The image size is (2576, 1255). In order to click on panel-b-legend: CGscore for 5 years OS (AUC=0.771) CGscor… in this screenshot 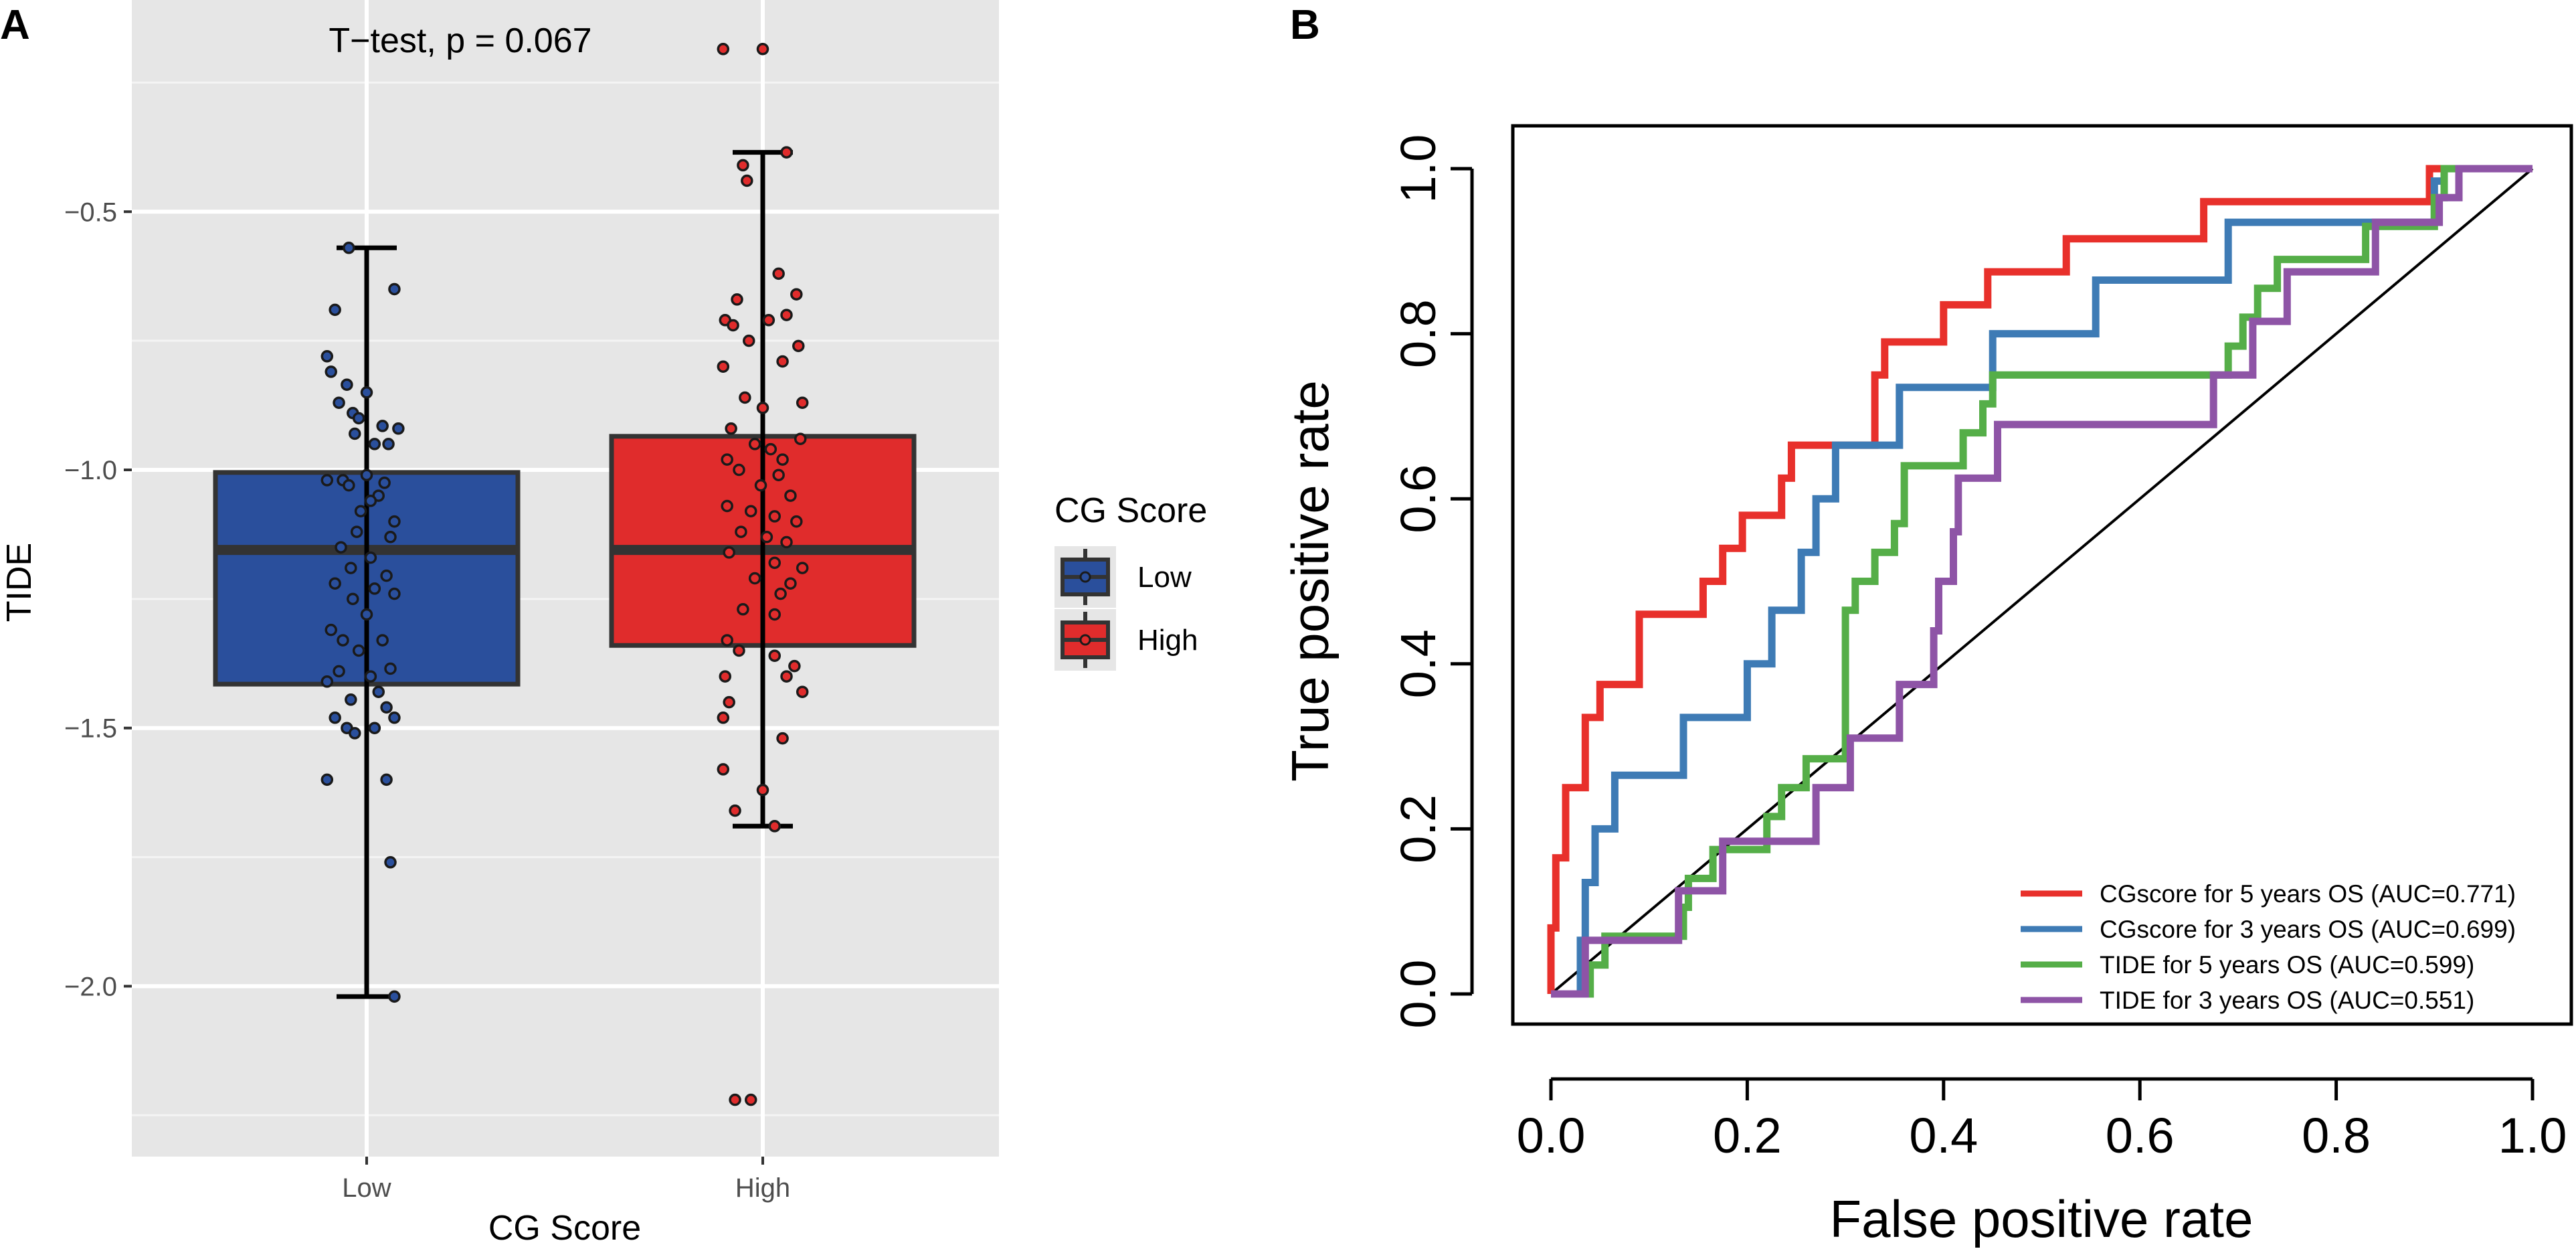, I will do `click(2268, 947)`.